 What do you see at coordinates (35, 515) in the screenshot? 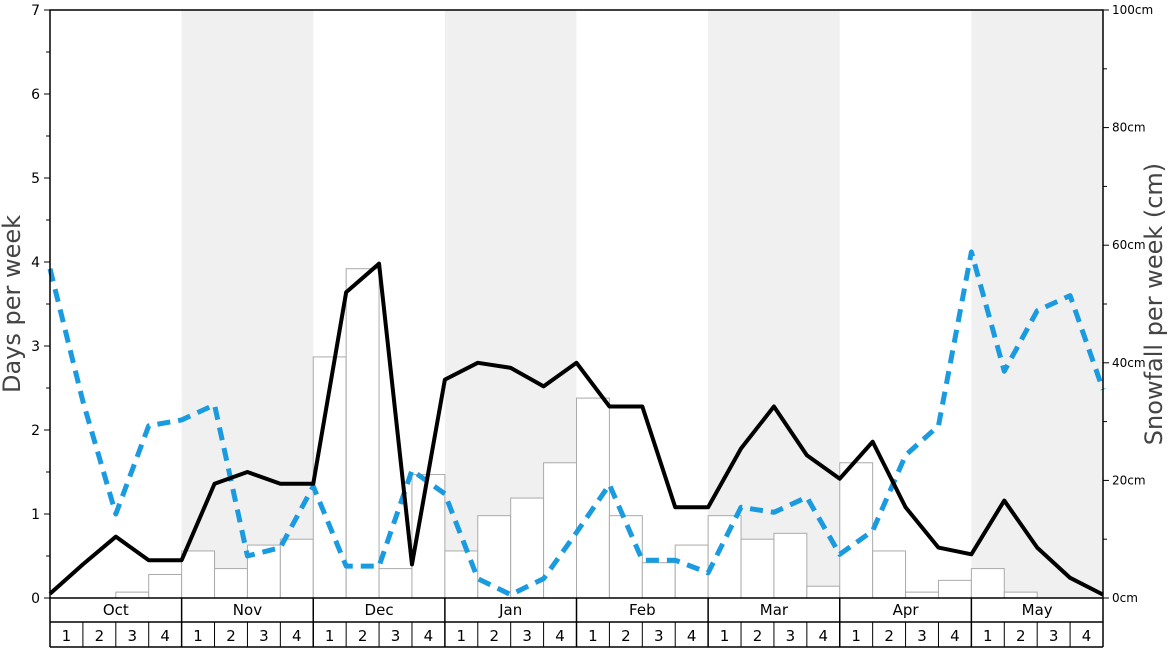
I see `left-tick-label: 1` at bounding box center [35, 515].